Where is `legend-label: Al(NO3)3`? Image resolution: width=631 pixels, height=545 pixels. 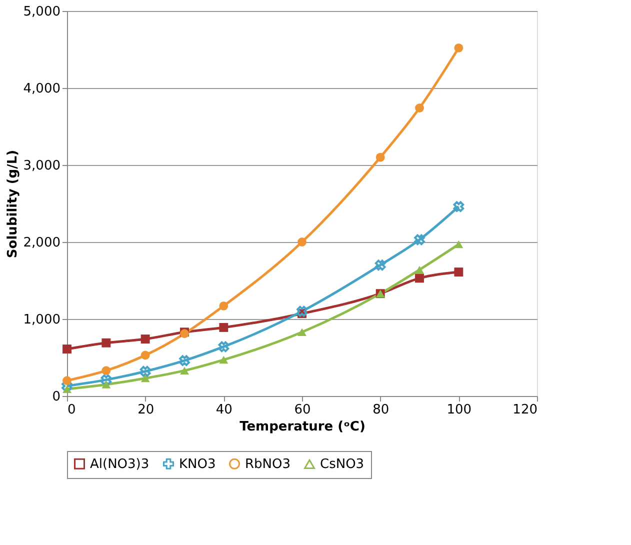
legend-label: Al(NO3)3 is located at coordinates (120, 464).